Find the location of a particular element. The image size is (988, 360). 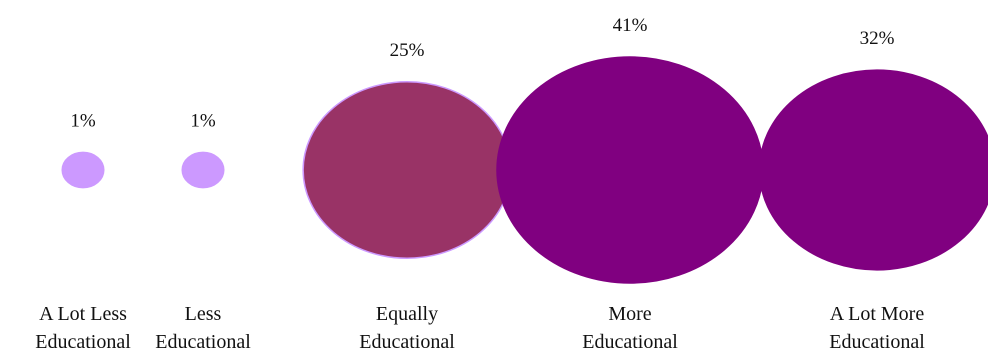

category-label-1-line-0: Less is located at coordinates (203, 314).